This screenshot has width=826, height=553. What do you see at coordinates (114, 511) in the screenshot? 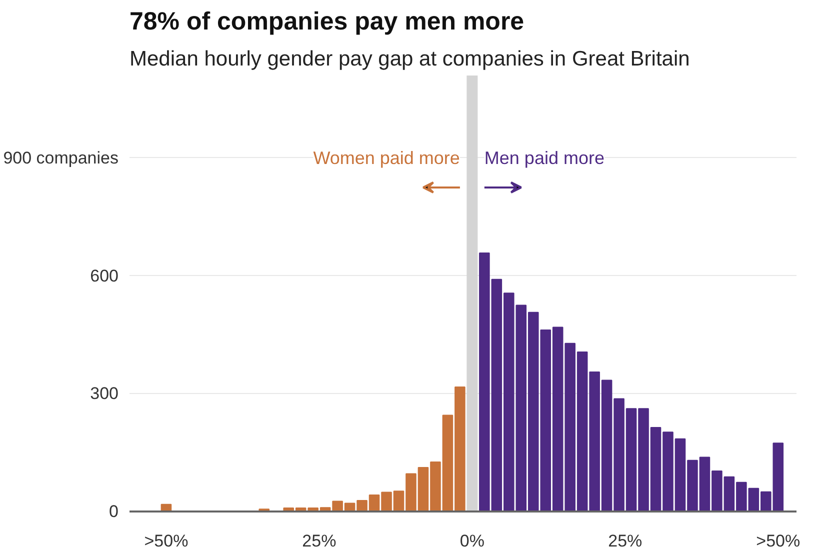
I see `y-tick-label: 0` at bounding box center [114, 511].